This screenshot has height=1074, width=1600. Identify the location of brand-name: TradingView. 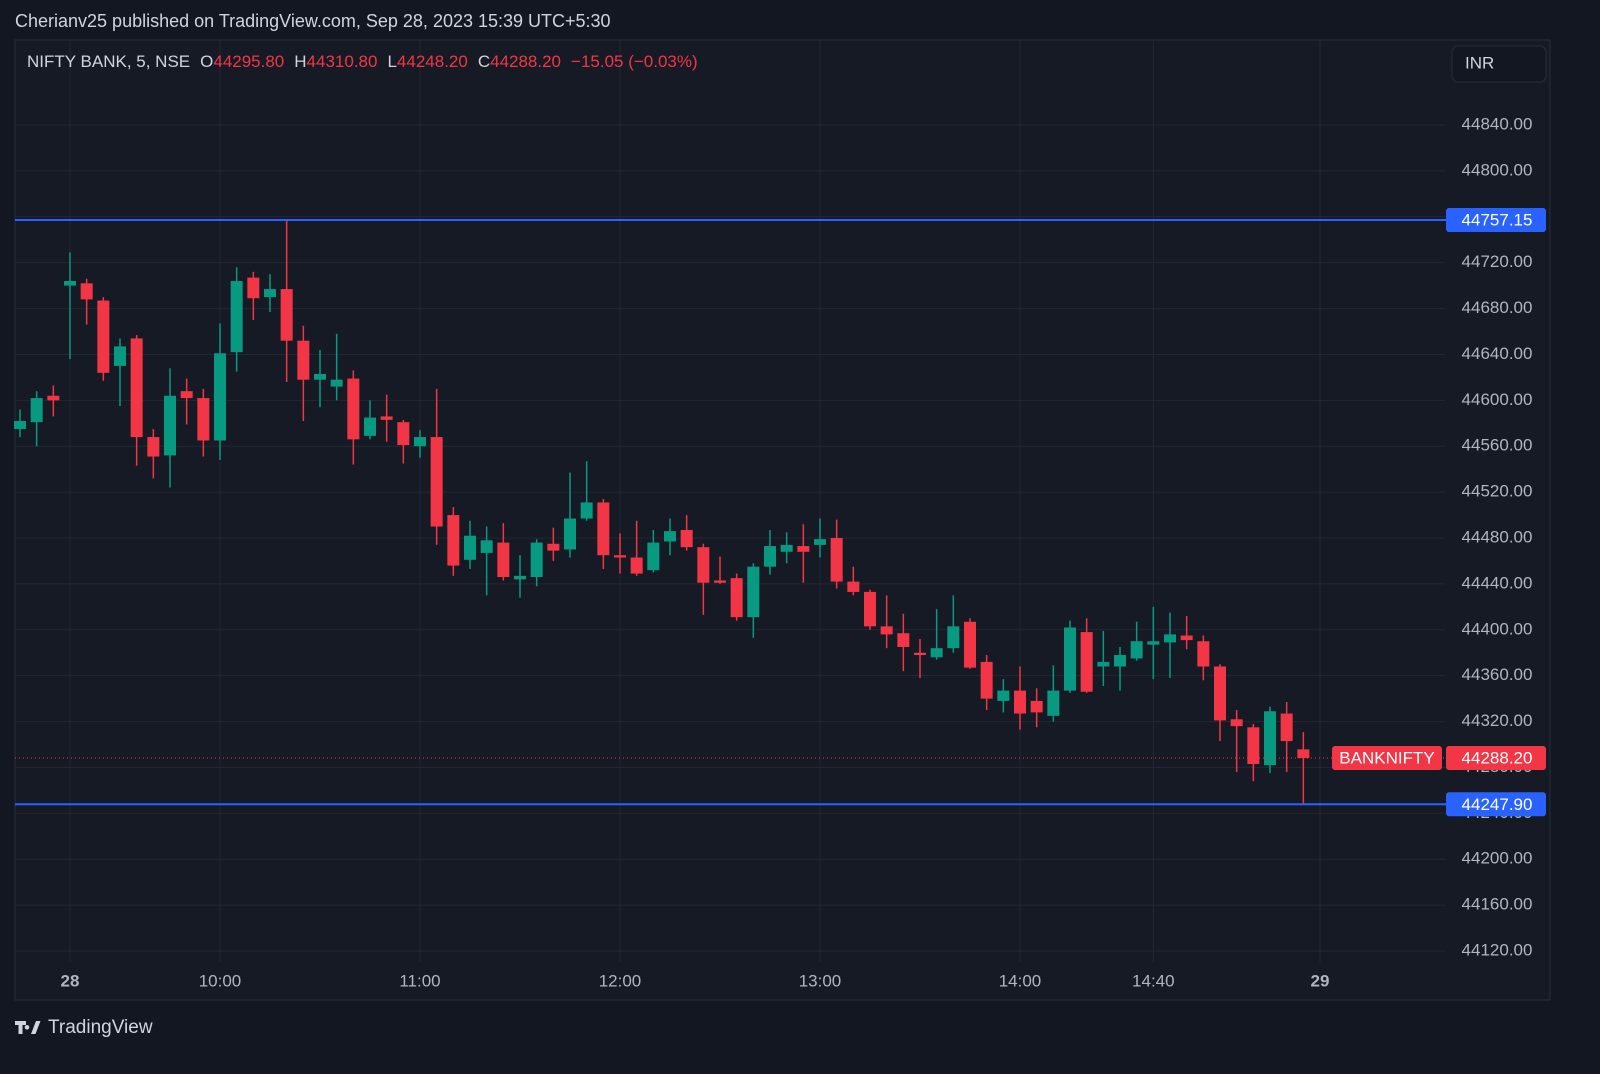
(100, 1027).